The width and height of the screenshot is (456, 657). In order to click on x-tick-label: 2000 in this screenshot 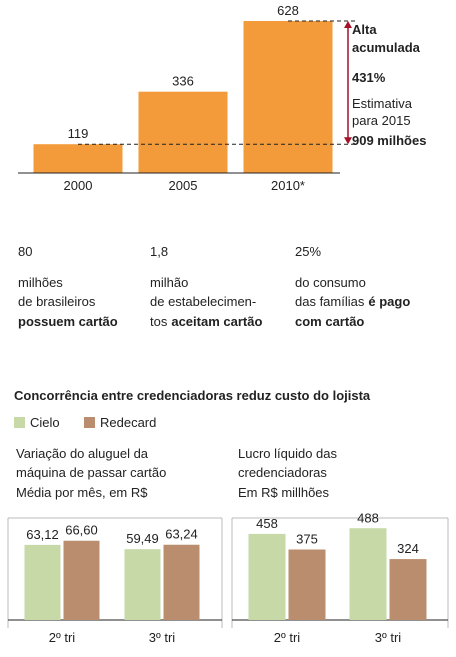, I will do `click(78, 185)`.